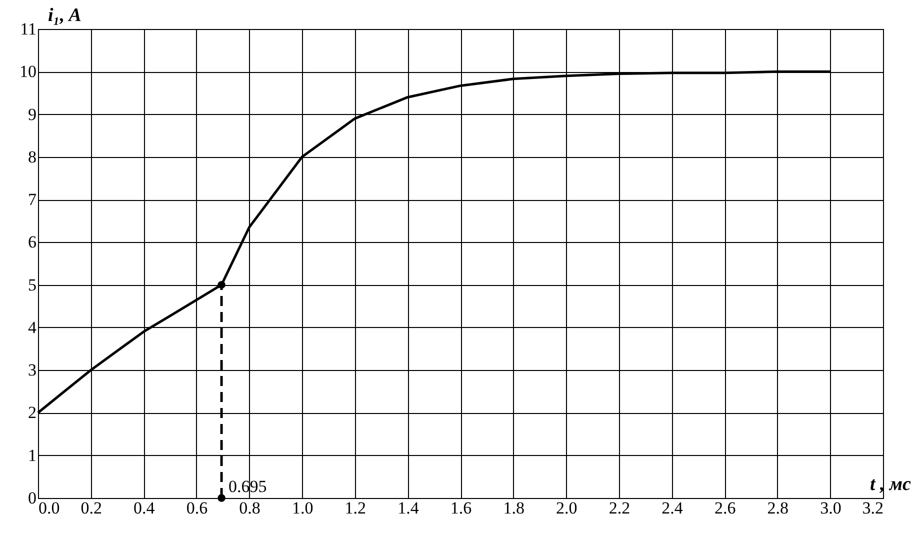  I want to click on x-tick-label: 2.8, so click(777, 508).